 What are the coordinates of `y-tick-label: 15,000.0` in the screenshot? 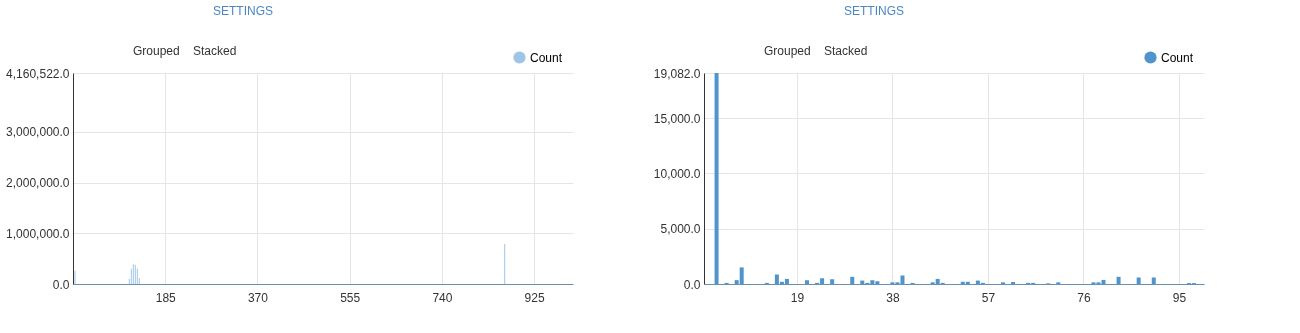 It's located at (677, 118).